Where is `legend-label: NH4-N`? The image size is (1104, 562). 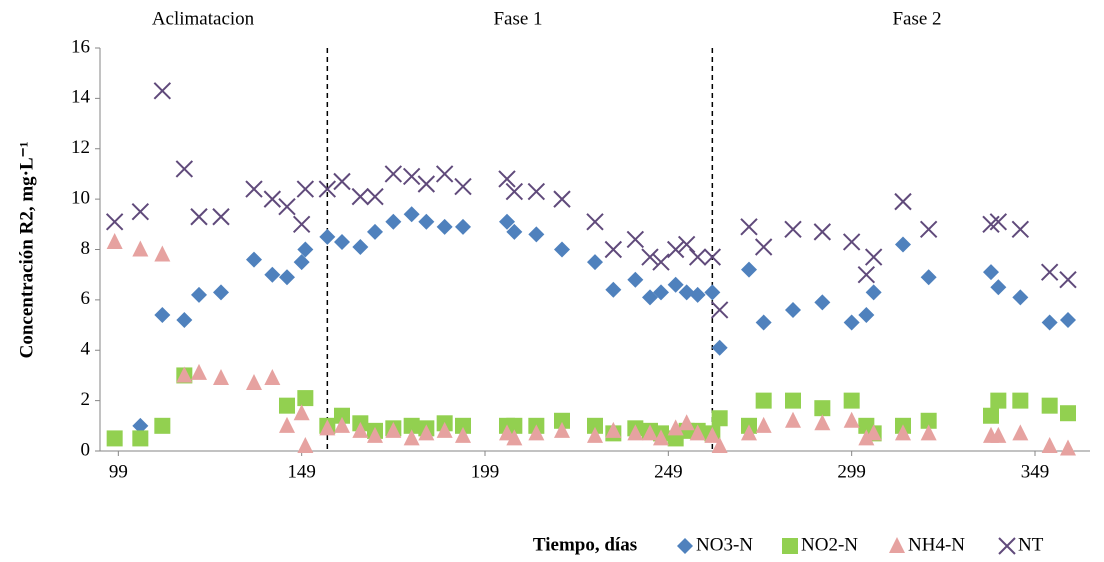 legend-label: NH4-N is located at coordinates (936, 544).